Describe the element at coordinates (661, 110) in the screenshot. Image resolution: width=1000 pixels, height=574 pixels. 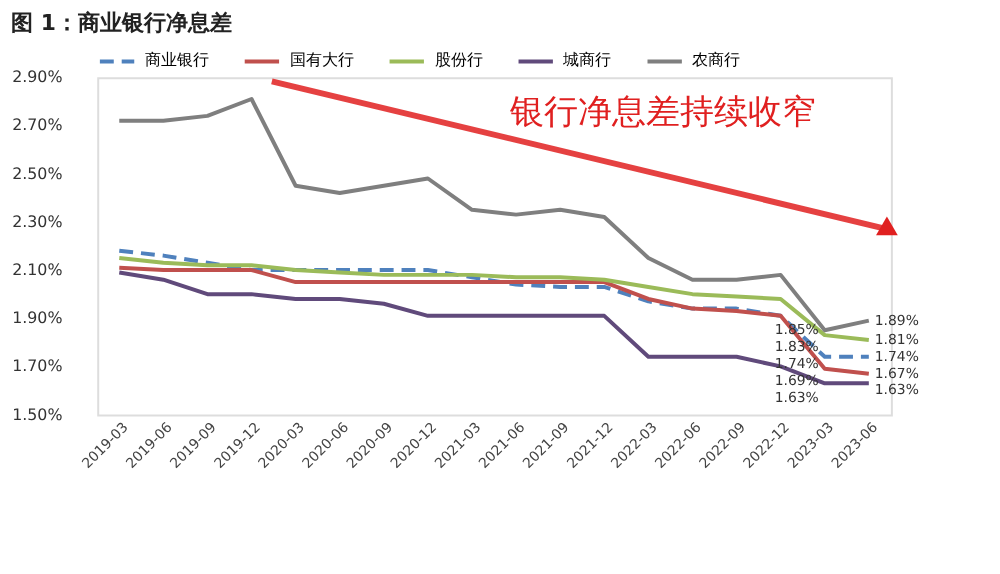
I see `annotation: 银行净息差持续收窄` at that location.